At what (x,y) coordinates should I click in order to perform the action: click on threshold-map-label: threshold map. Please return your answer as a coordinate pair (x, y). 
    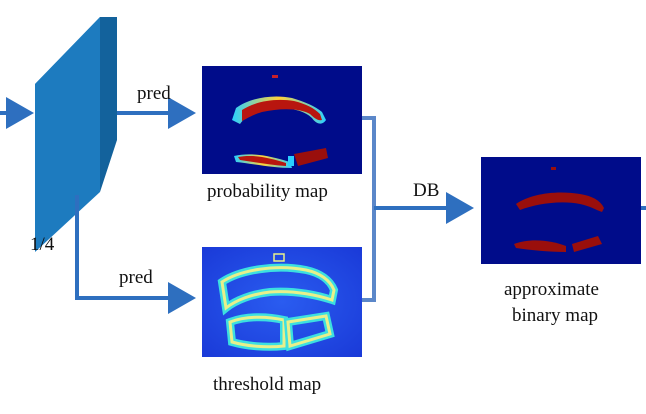
    Looking at the image, I should click on (267, 384).